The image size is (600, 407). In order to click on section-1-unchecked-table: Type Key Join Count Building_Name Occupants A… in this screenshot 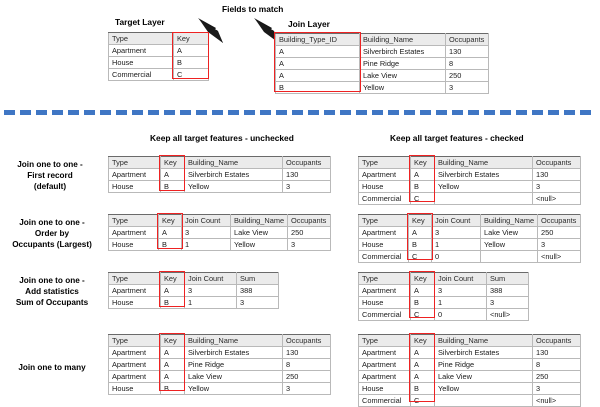, I will do `click(219, 232)`.